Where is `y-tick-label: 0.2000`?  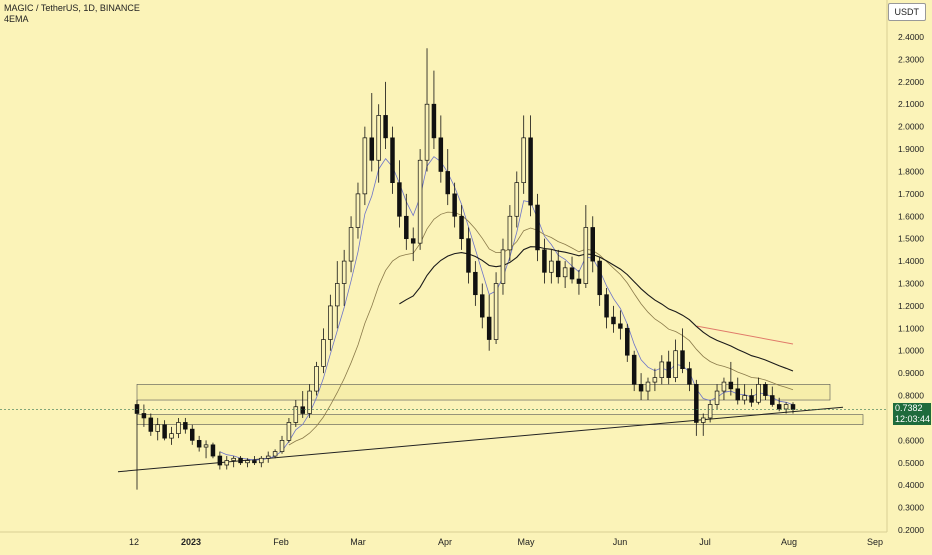 y-tick-label: 0.2000 is located at coordinates (911, 530).